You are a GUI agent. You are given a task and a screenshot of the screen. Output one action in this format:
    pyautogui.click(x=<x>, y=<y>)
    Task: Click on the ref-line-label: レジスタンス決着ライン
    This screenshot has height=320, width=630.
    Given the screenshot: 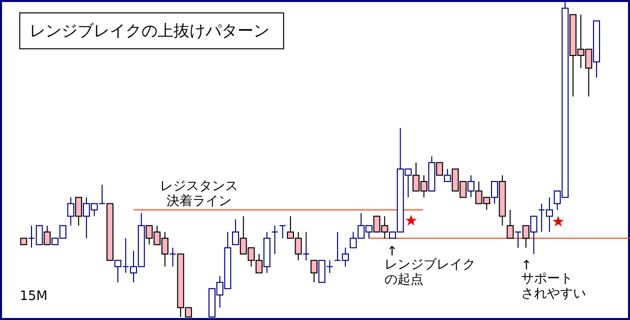 What is the action you would take?
    pyautogui.click(x=199, y=193)
    